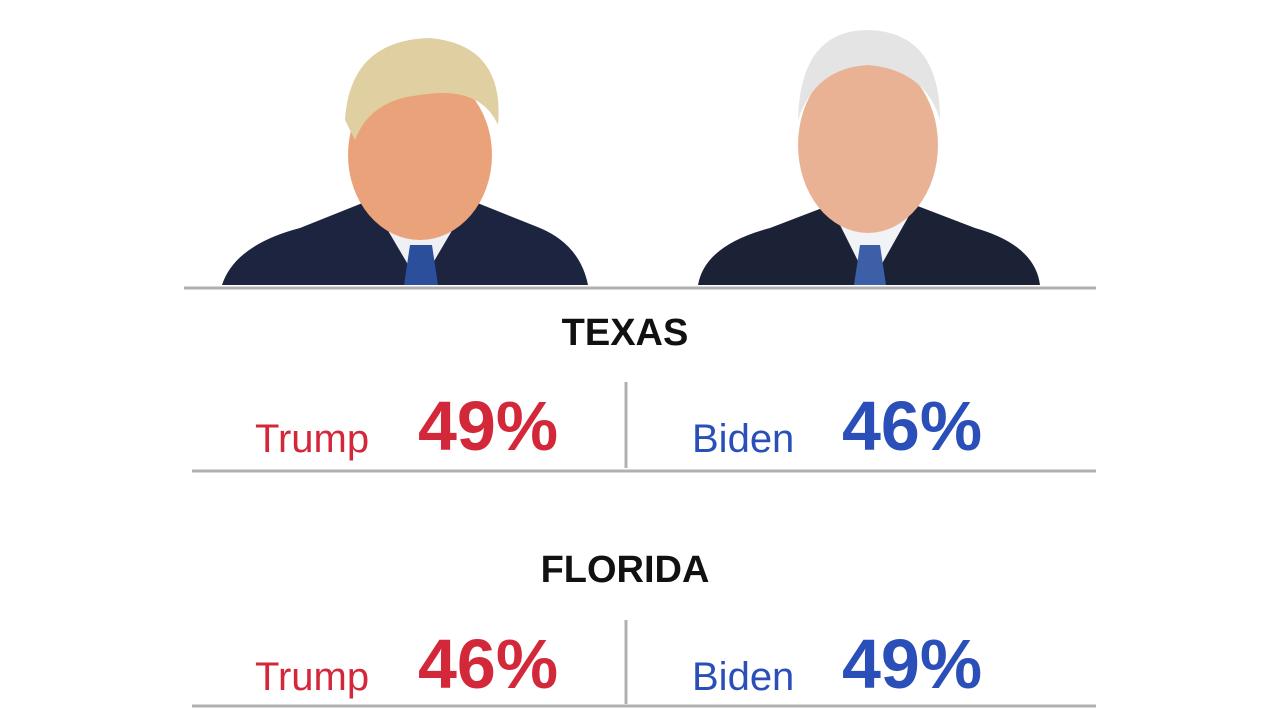 This screenshot has width=1280, height=720. I want to click on biden-photo, so click(869, 157).